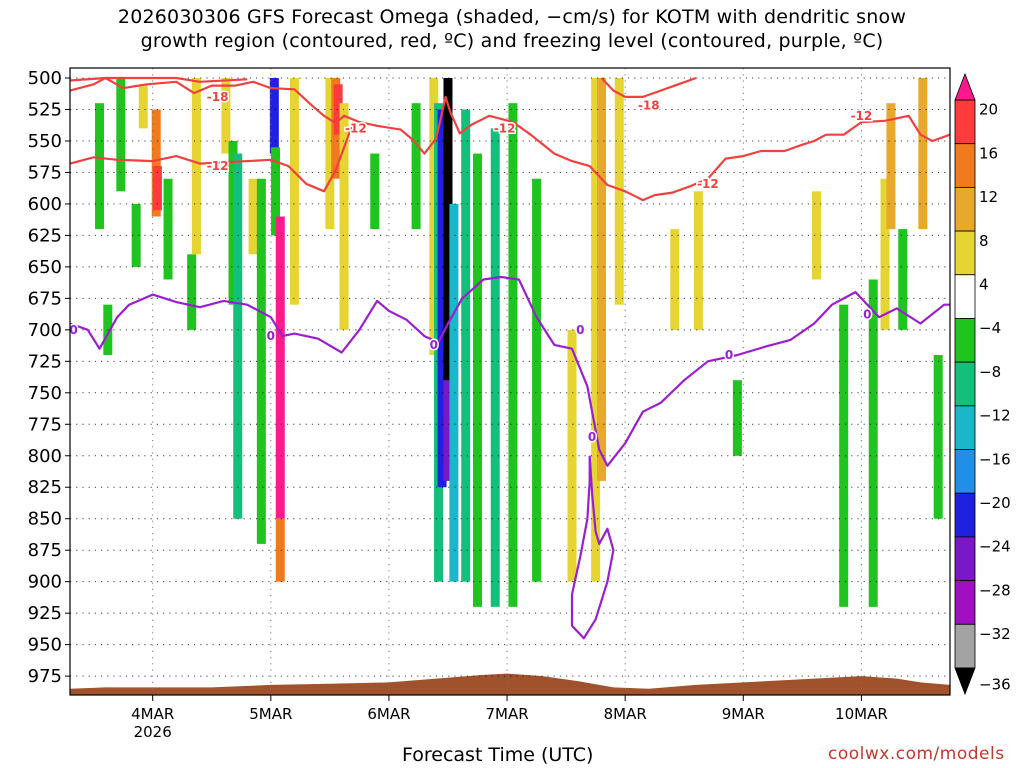 This screenshot has width=1024, height=768. I want to click on colorbar-label-8: −16, so click(995, 459).